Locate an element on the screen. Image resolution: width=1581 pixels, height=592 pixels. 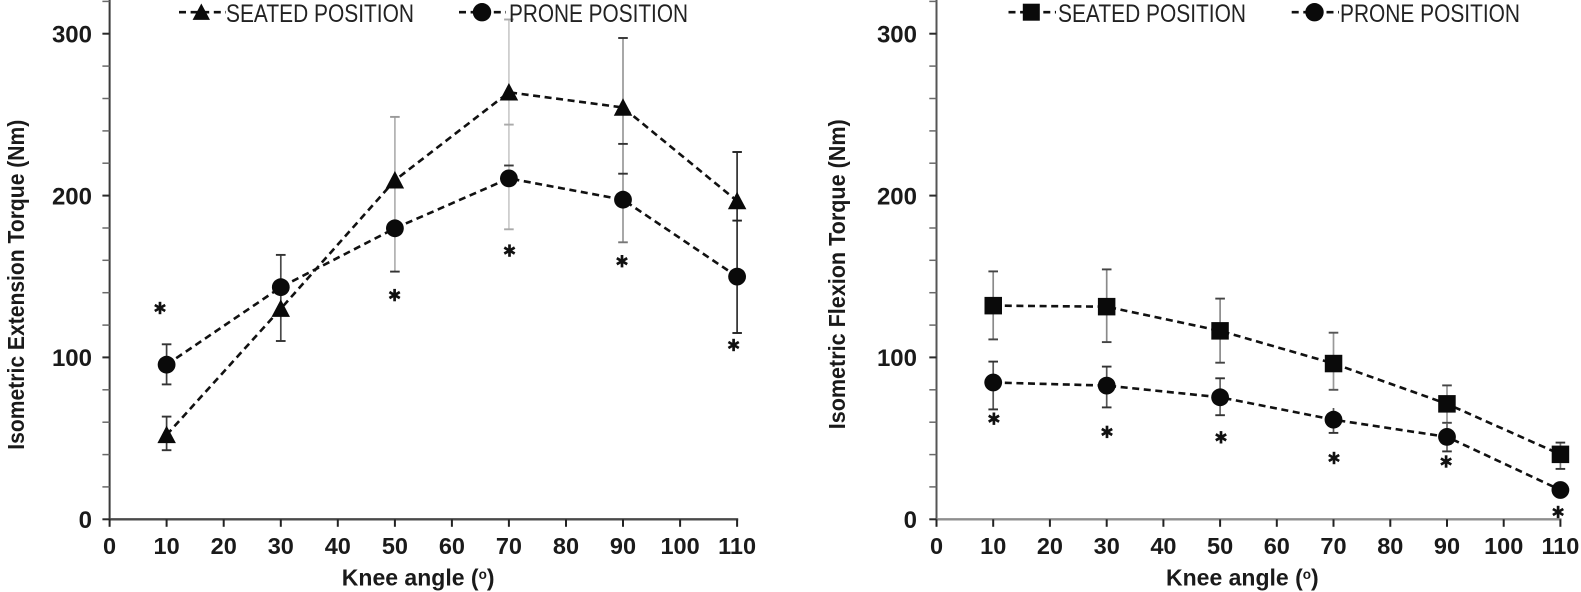
svg-text: Isometric Flexion Torque (Nm) is located at coordinates (837, 274).